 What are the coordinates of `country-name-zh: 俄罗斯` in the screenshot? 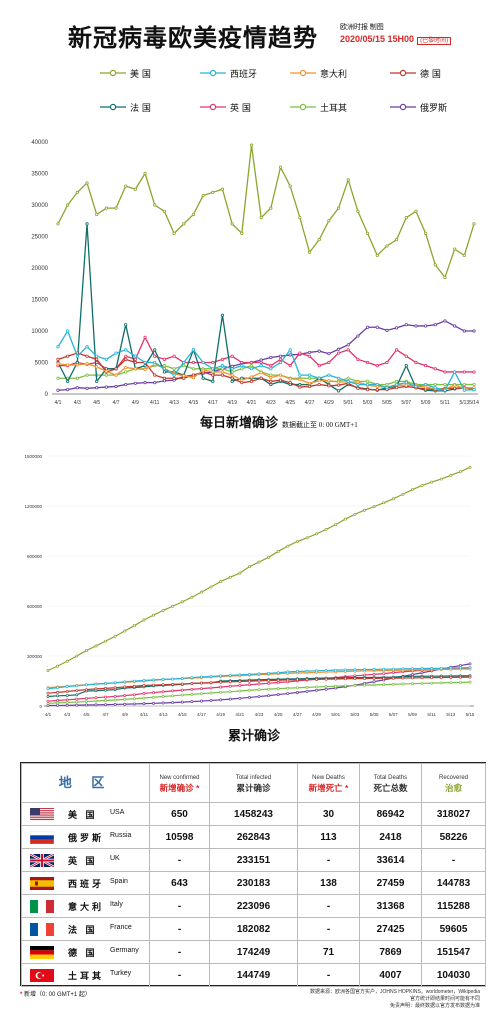 It's located at (86, 838).